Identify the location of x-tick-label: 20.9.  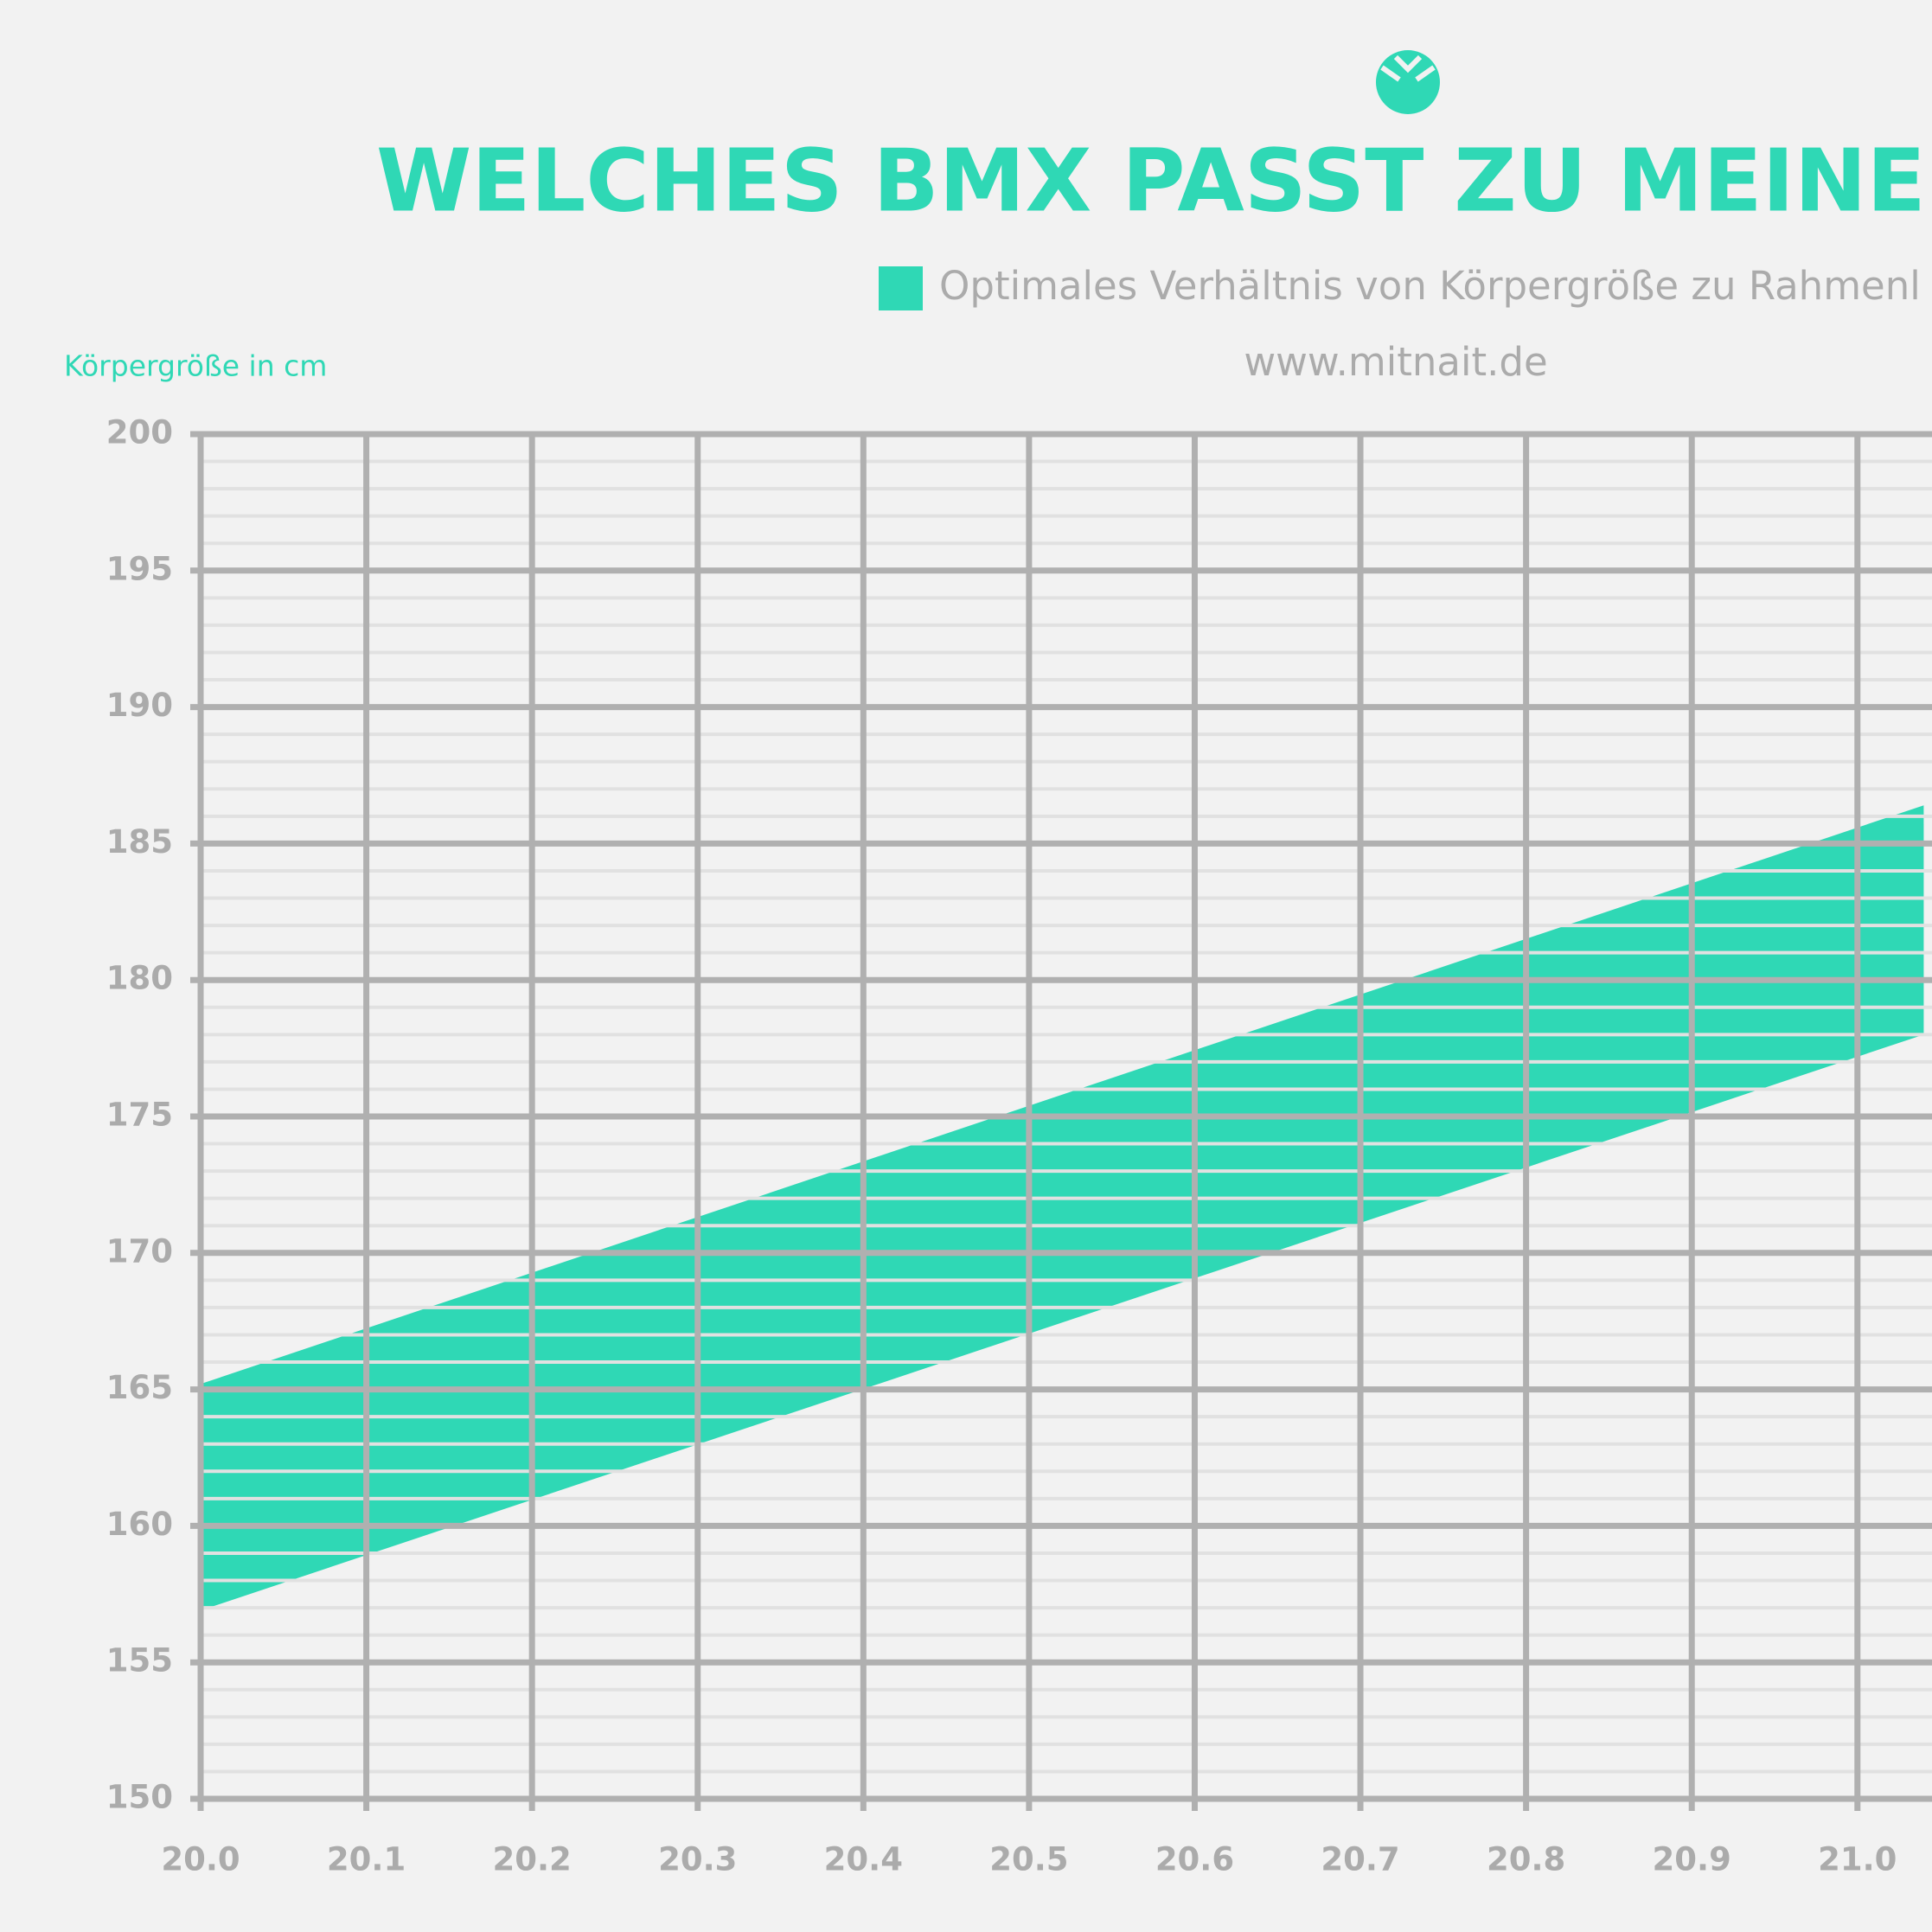
(1692, 1860).